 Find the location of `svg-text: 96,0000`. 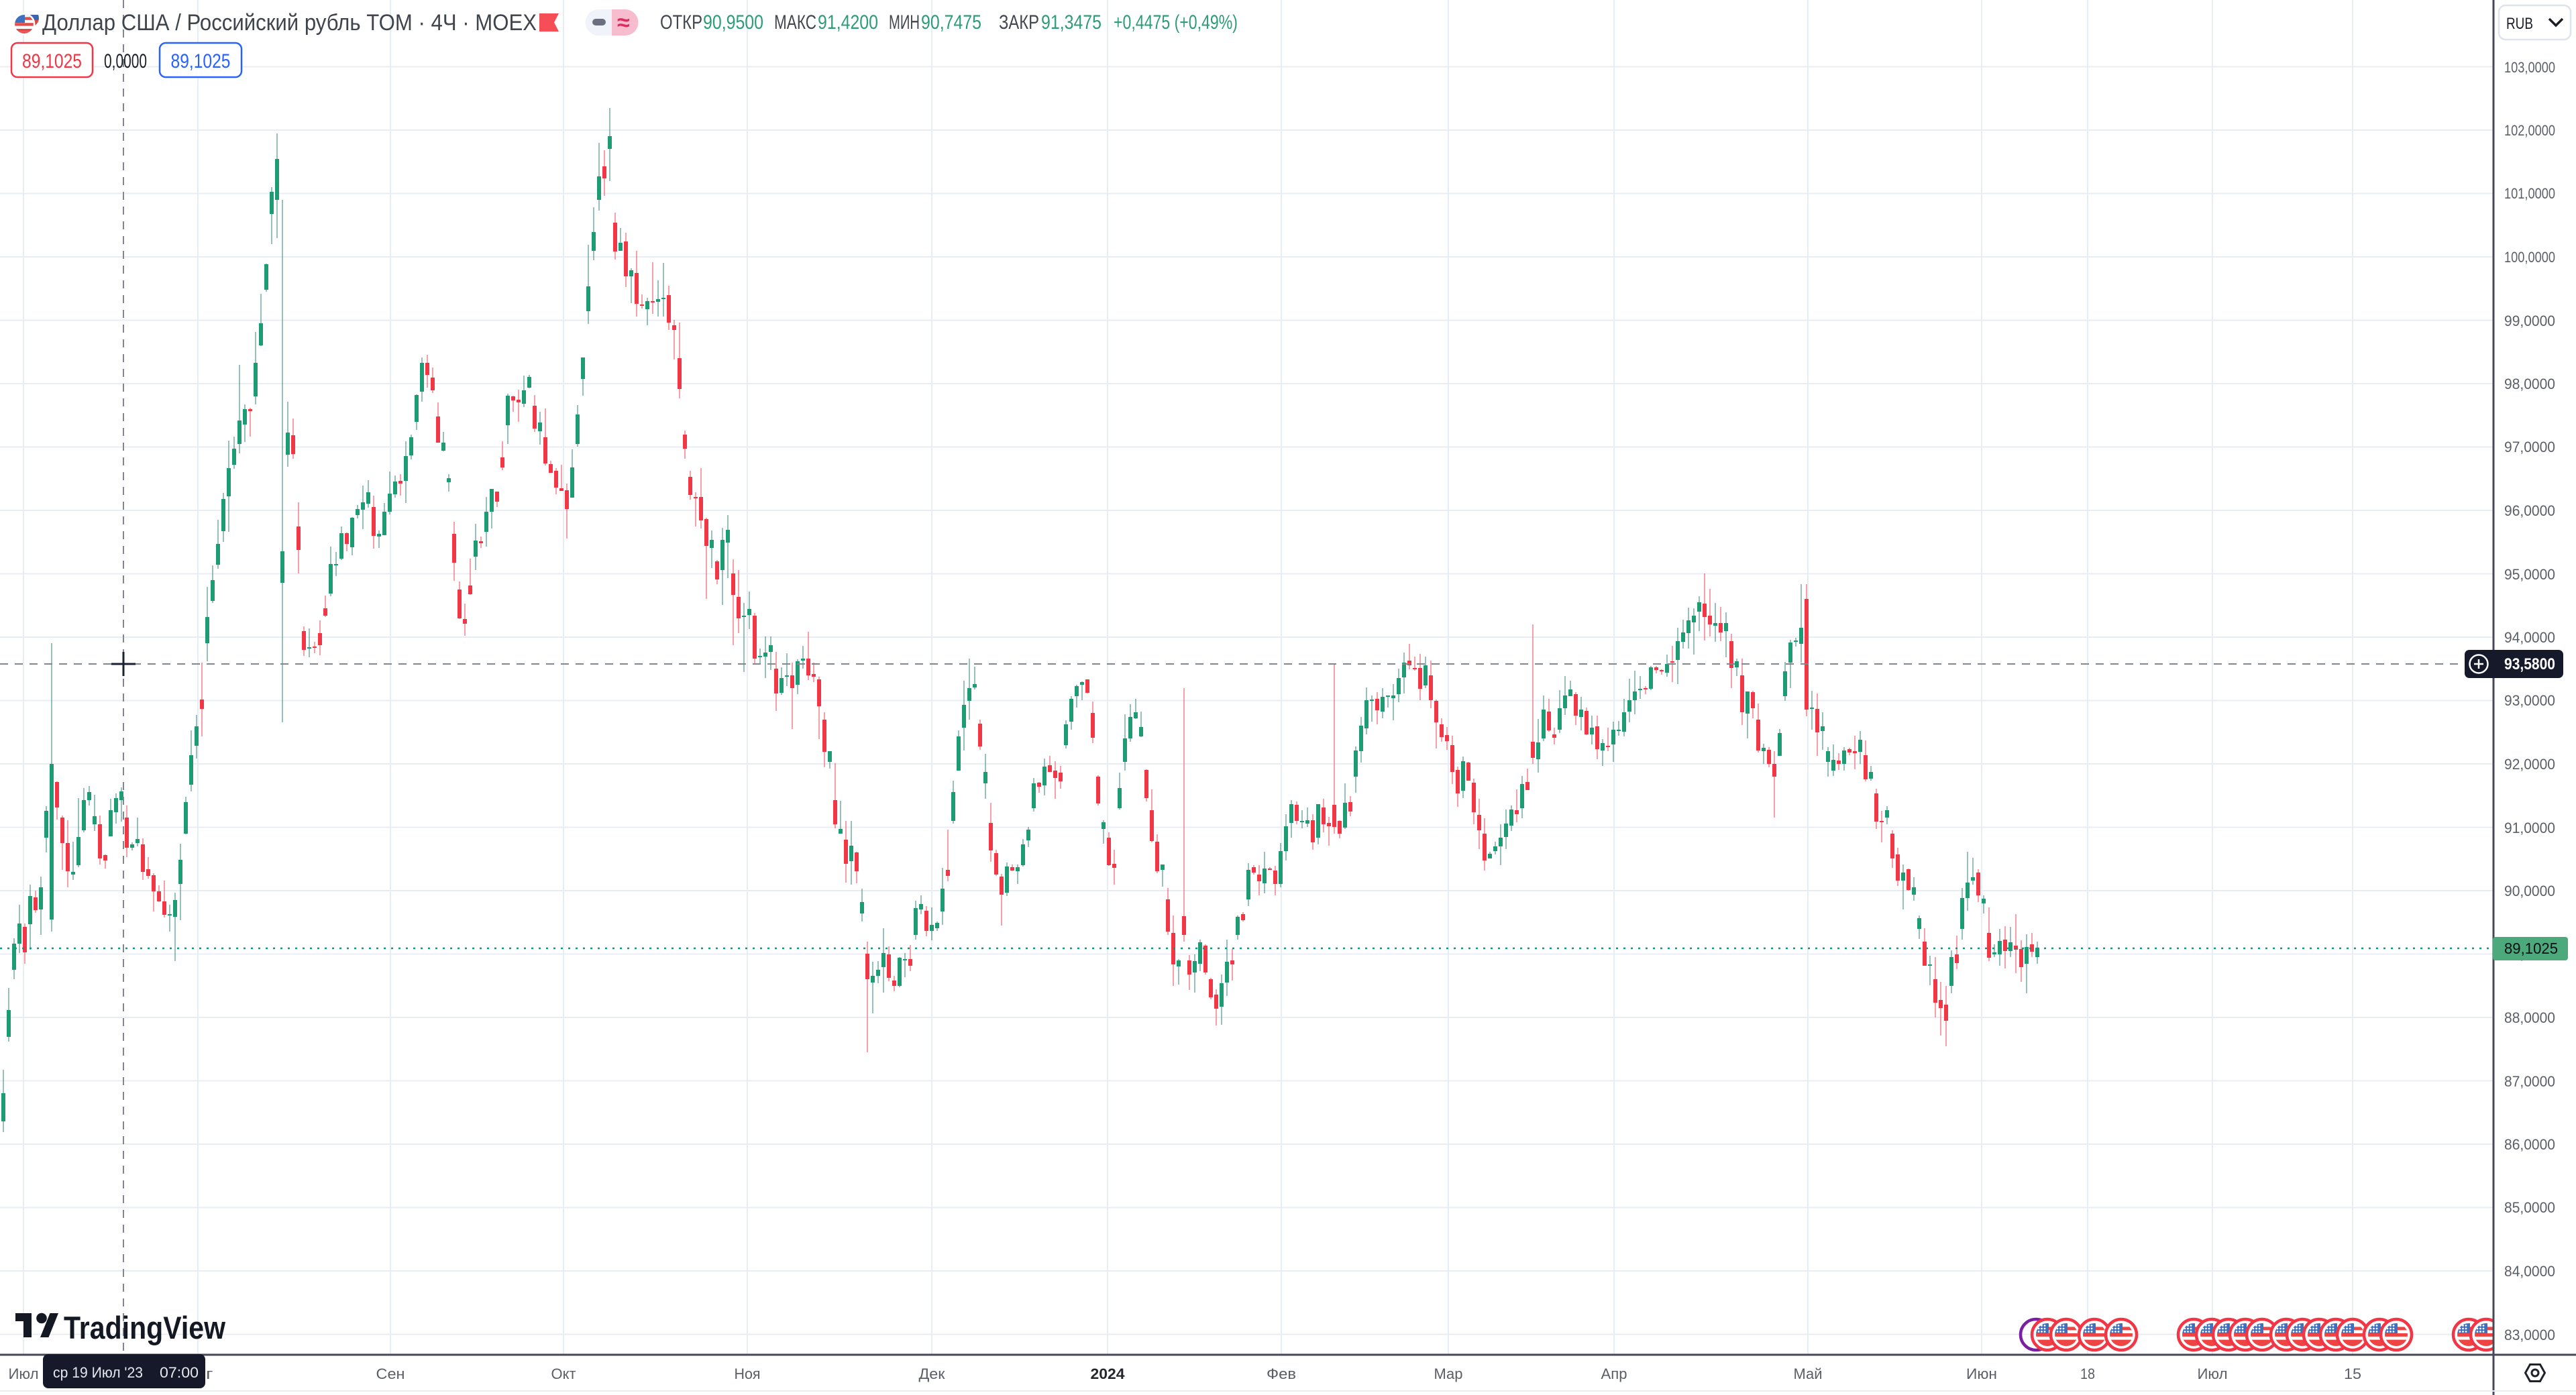

svg-text: 96,0000 is located at coordinates (2529, 510).